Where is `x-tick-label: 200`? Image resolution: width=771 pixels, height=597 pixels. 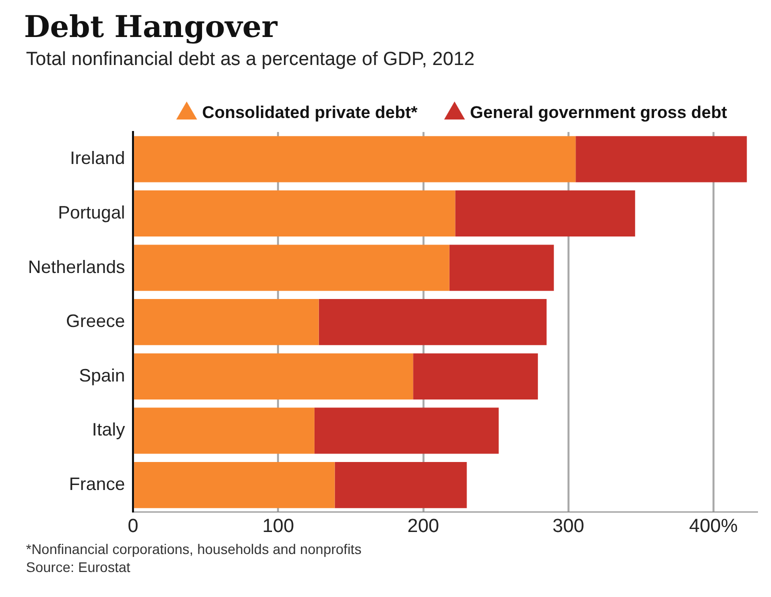
x-tick-label: 200 is located at coordinates (423, 526).